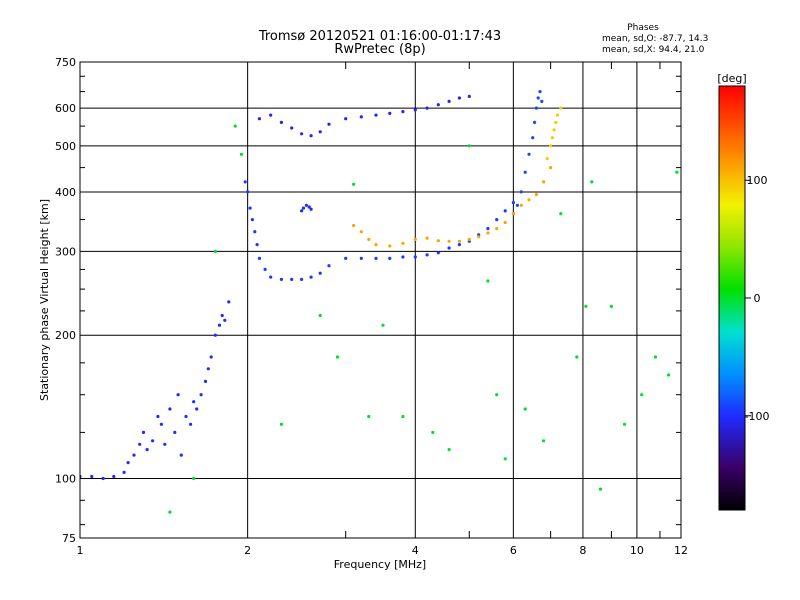  Describe the element at coordinates (731, 78) in the screenshot. I see `colorbar-label: [deg]` at that location.